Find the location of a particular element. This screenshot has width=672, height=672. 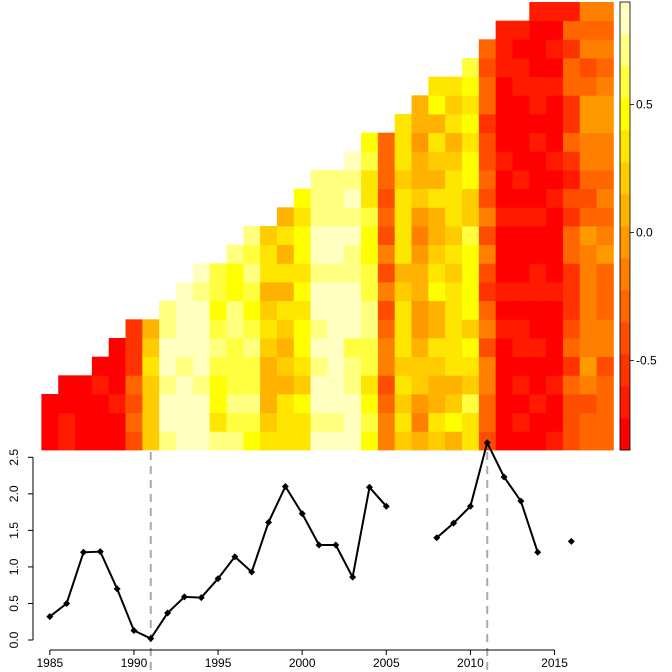

colorbar-tick-label: 0.5 is located at coordinates (644, 104).